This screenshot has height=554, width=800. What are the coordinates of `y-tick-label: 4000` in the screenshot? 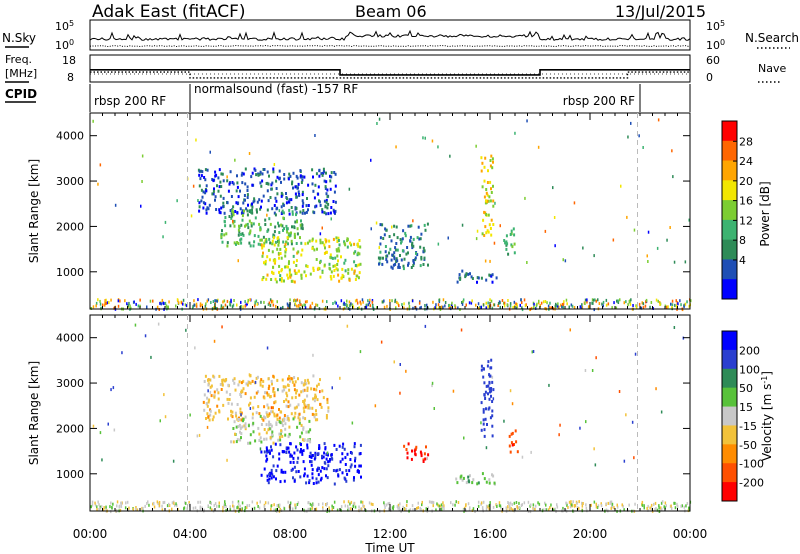 It's located at (70, 338).